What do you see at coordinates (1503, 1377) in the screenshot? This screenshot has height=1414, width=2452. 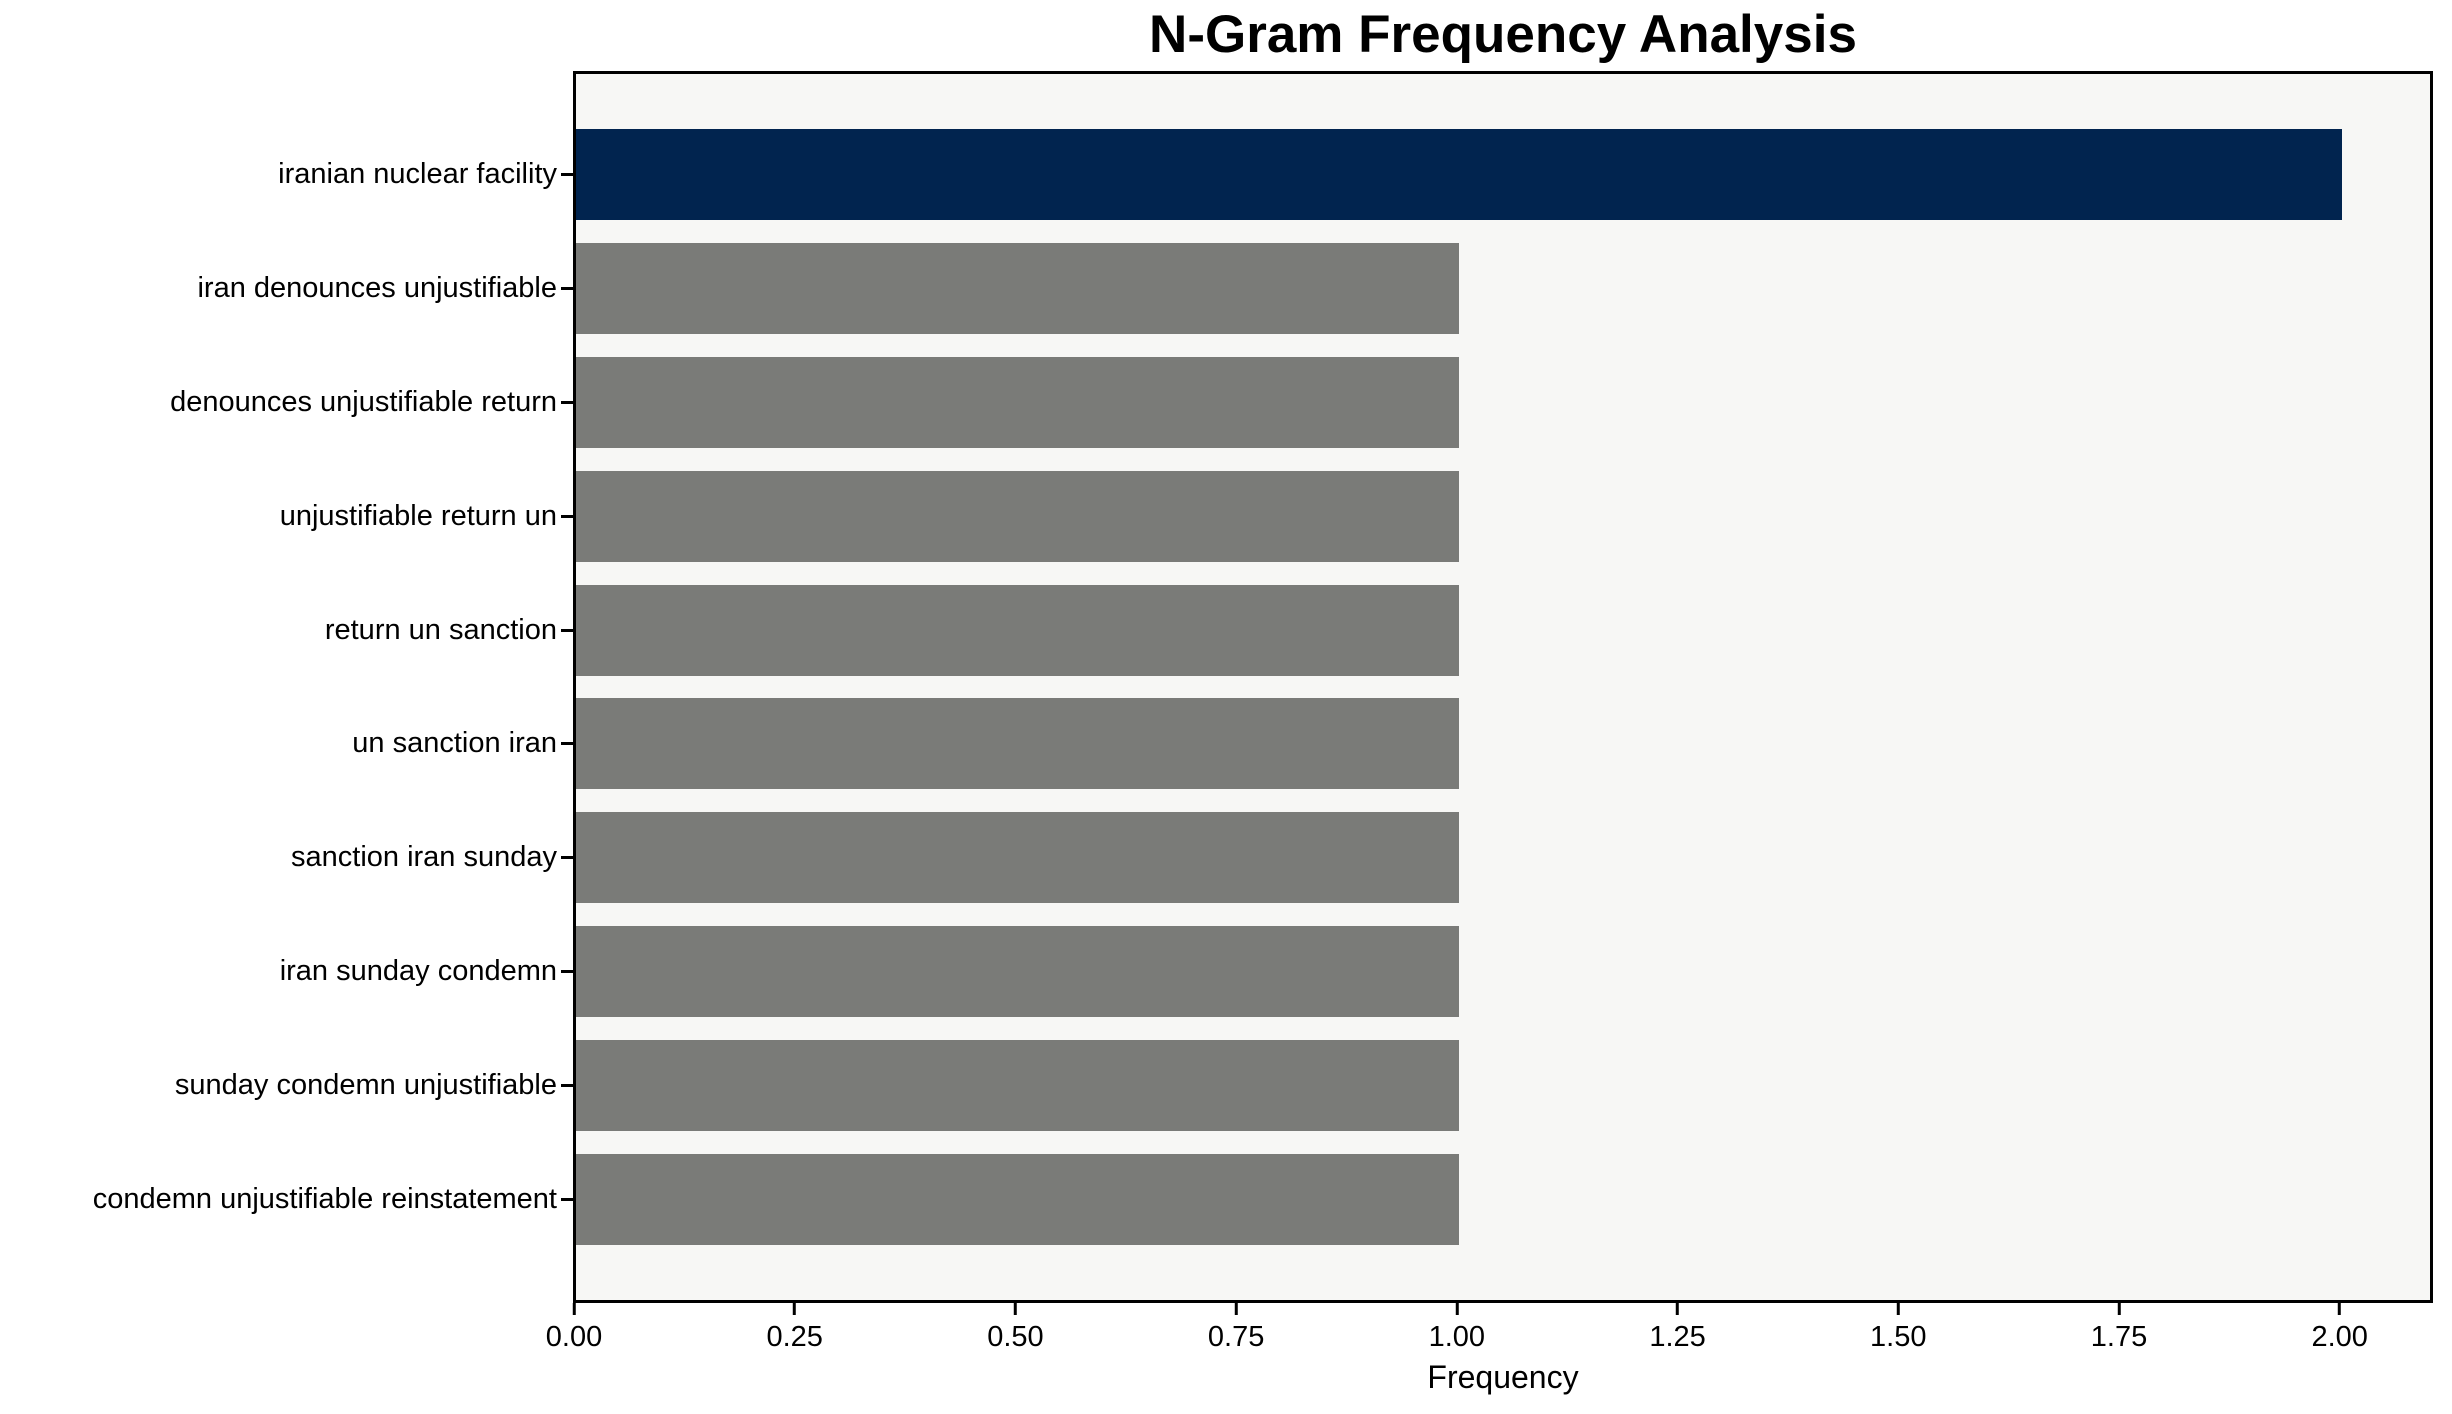 I see `x-axis-label: Frequency` at bounding box center [1503, 1377].